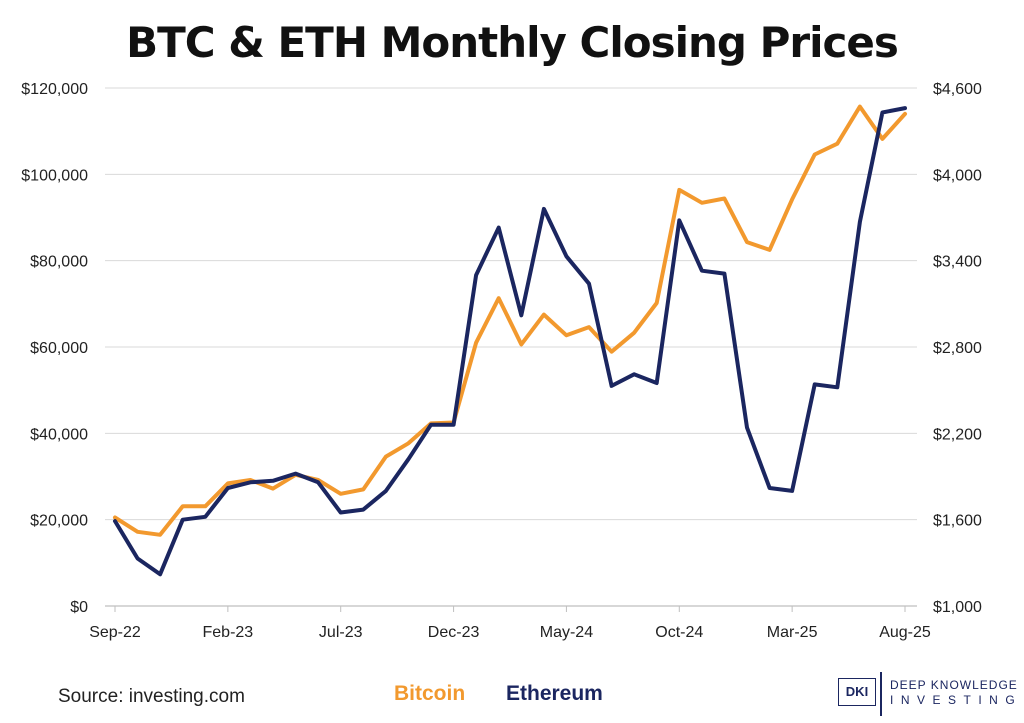 The height and width of the screenshot is (723, 1024). I want to click on legend-ethereum: Ethereum, so click(554, 693).